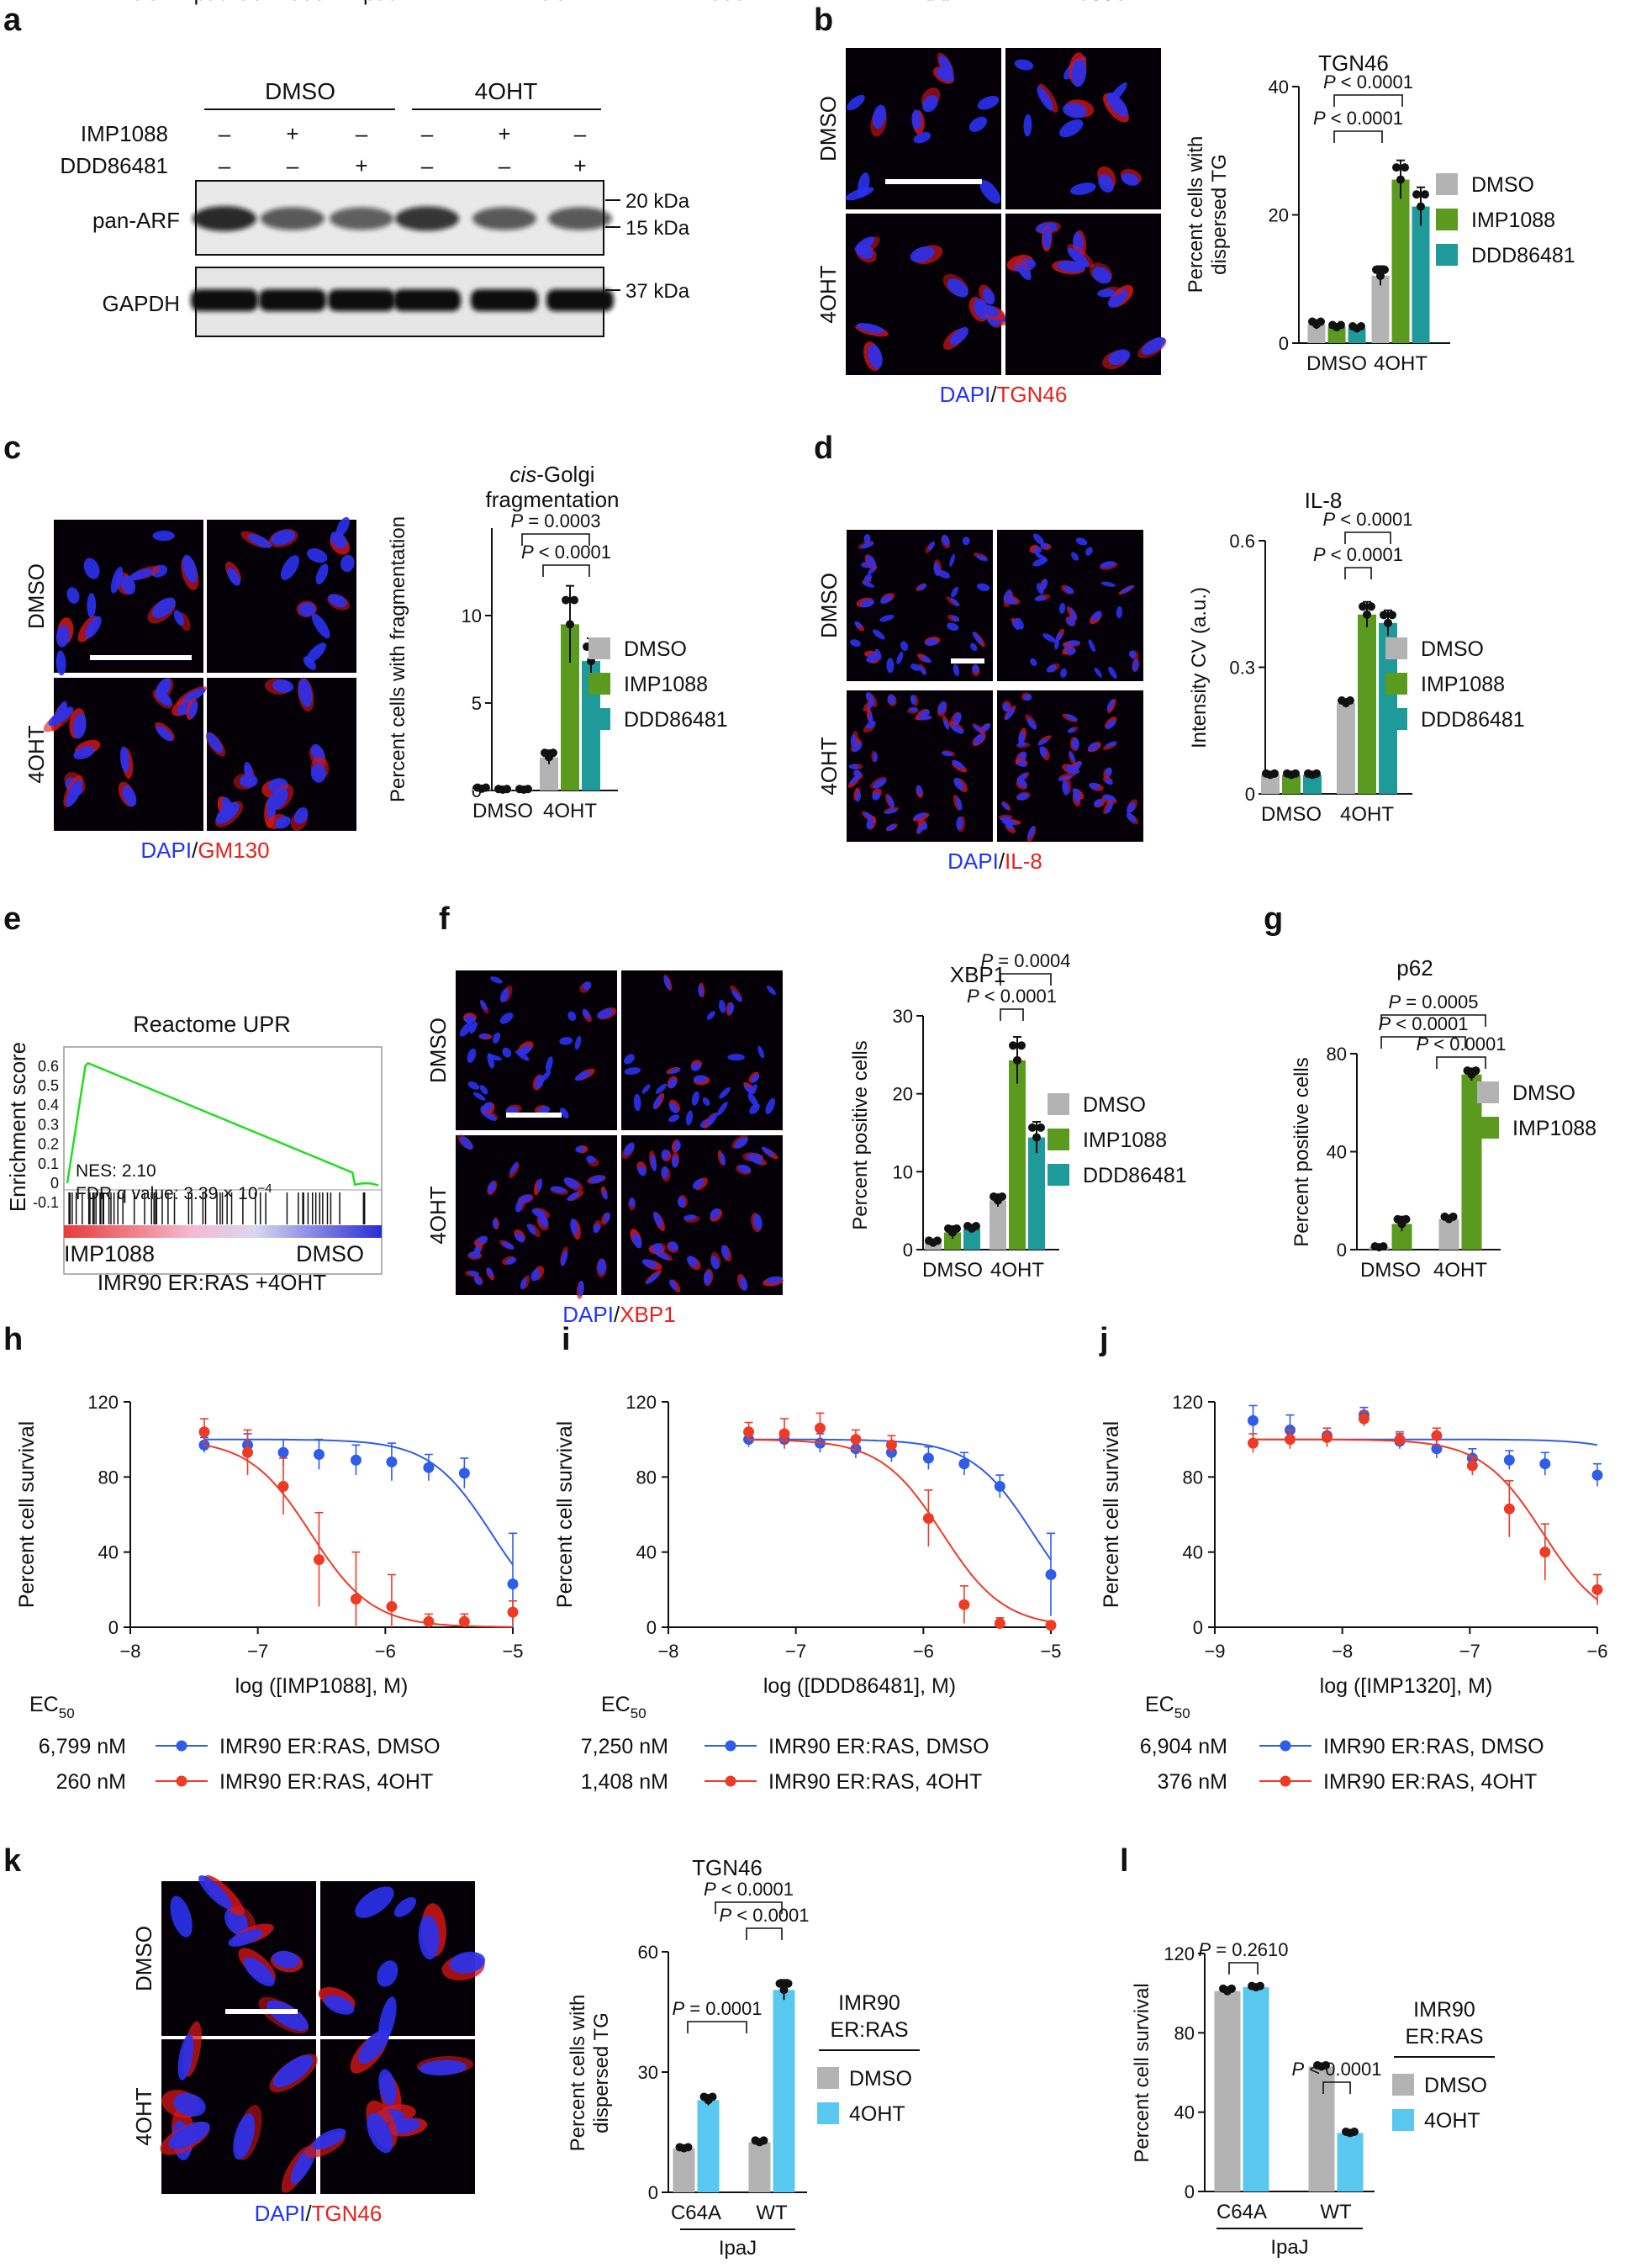 This screenshot has width=1636, height=2268. Describe the element at coordinates (738, 2248) in the screenshot. I see `group-label: IpaJ` at that location.